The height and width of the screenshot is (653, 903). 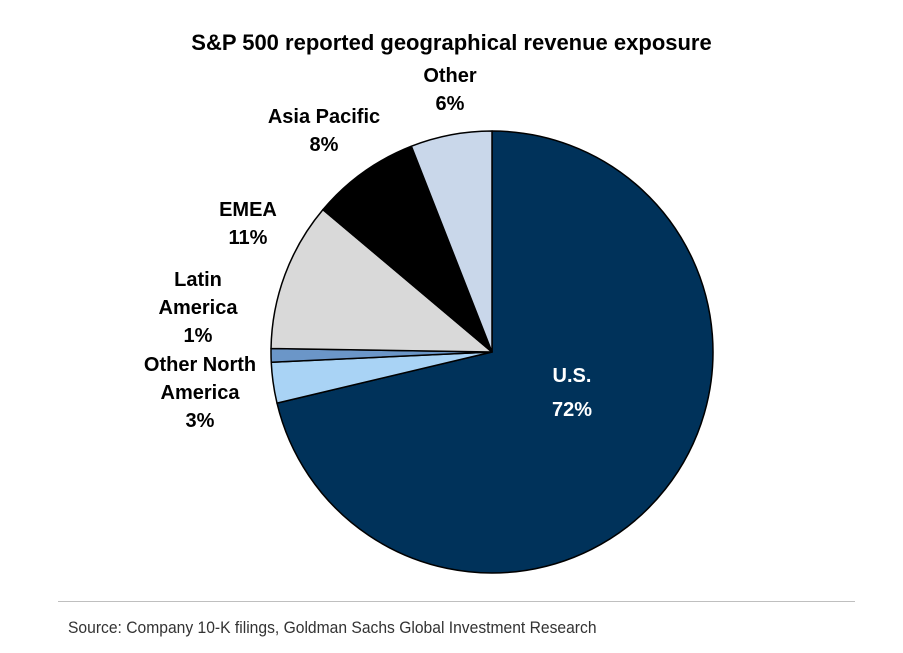 What do you see at coordinates (200, 421) in the screenshot?
I see `slice-label-line: 3%` at bounding box center [200, 421].